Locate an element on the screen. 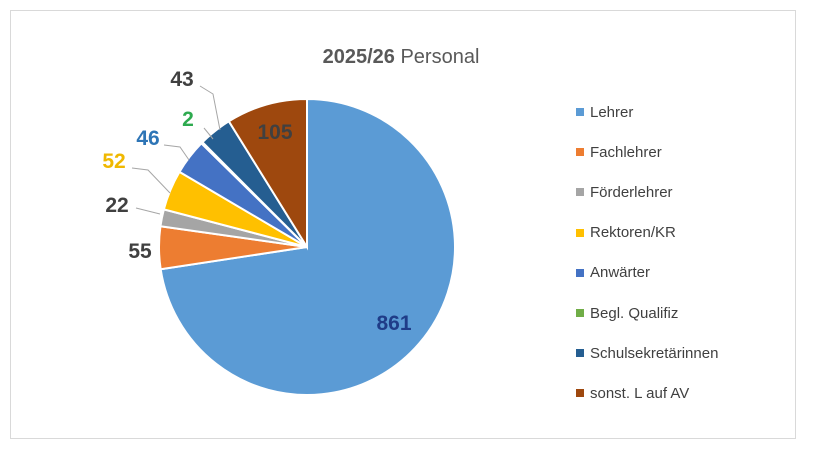  legend-item: Rektoren/KR is located at coordinates (647, 239).